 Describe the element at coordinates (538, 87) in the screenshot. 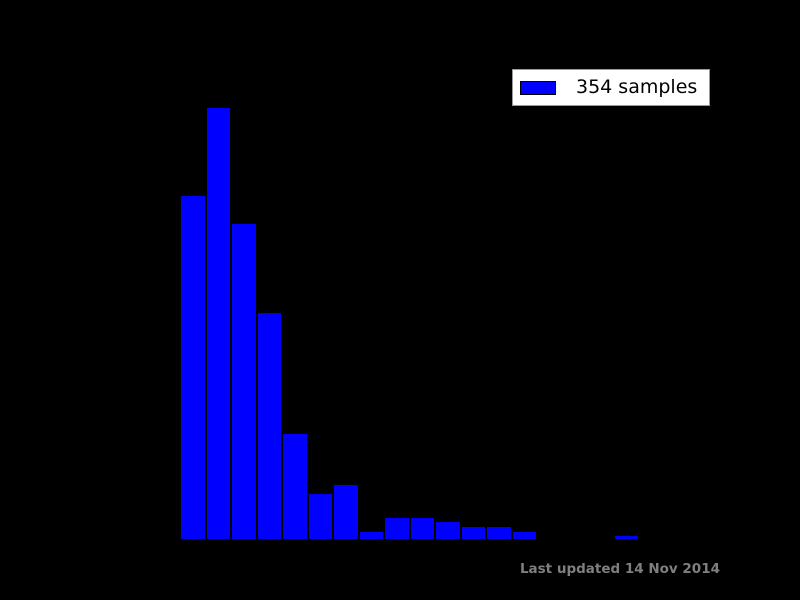

I see `legend-swatch-icon` at that location.